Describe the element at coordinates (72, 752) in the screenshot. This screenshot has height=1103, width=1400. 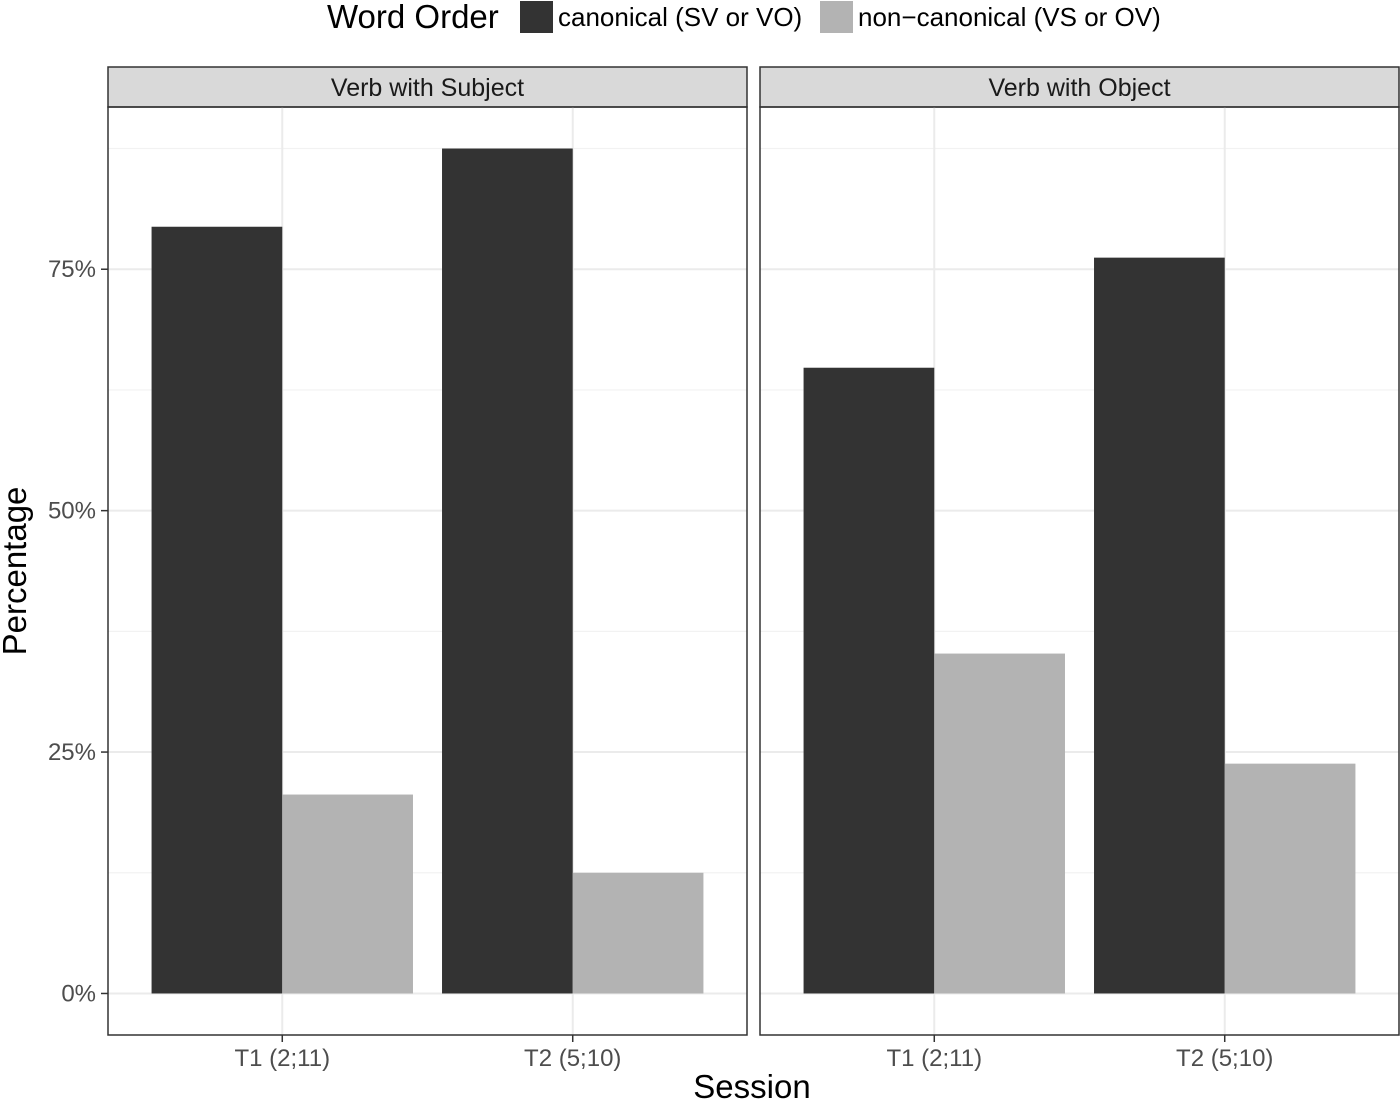
I see `y-tick-label: 25%` at that location.